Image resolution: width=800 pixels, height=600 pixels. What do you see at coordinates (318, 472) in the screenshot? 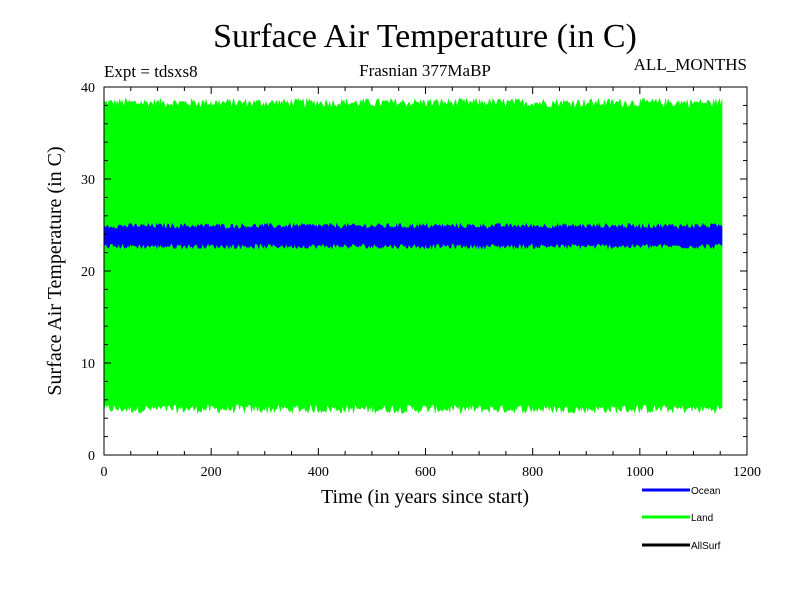
I see `x-tick-label: 400` at bounding box center [318, 472].